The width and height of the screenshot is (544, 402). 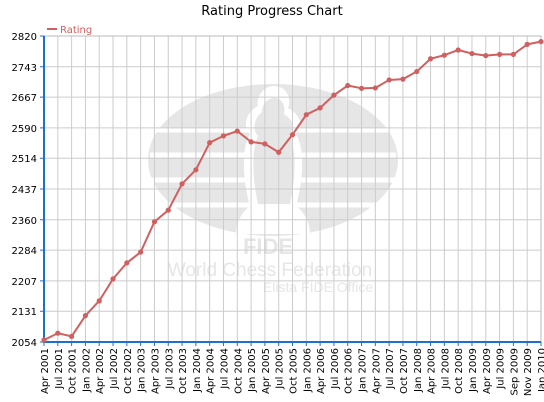 What do you see at coordinates (528, 372) in the screenshot?
I see `x-tick-label: Nov 2009` at bounding box center [528, 372].